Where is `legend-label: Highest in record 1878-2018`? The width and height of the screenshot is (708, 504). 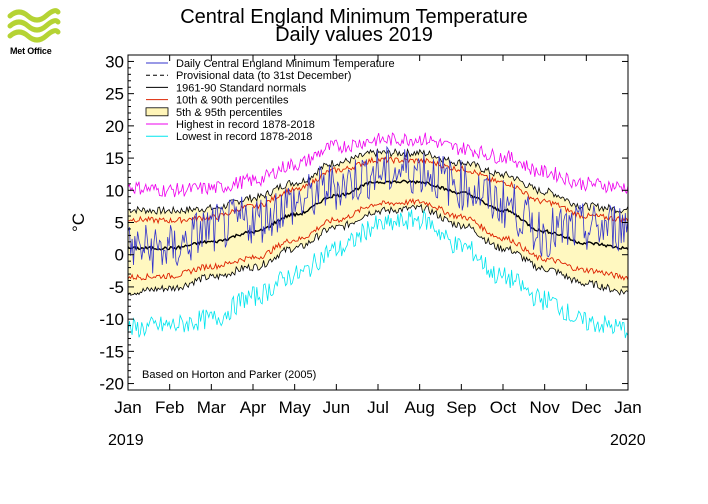
legend-label: Highest in record 1878-2018 is located at coordinates (245, 125).